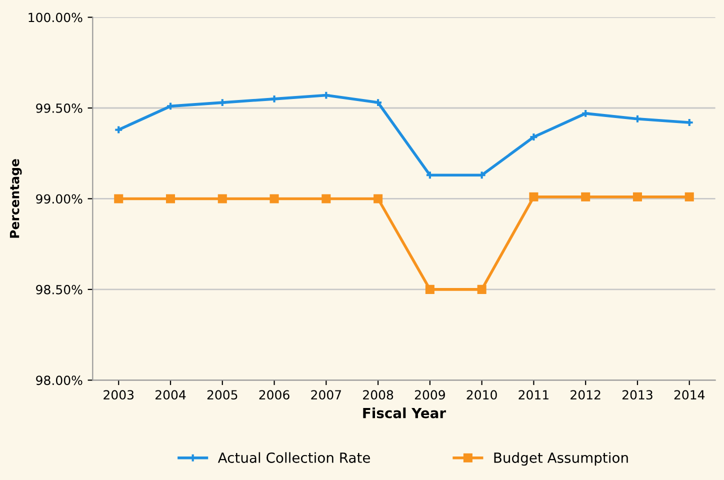  Describe the element at coordinates (294, 457) in the screenshot. I see `legend-label: Actual Collection Rate` at that location.